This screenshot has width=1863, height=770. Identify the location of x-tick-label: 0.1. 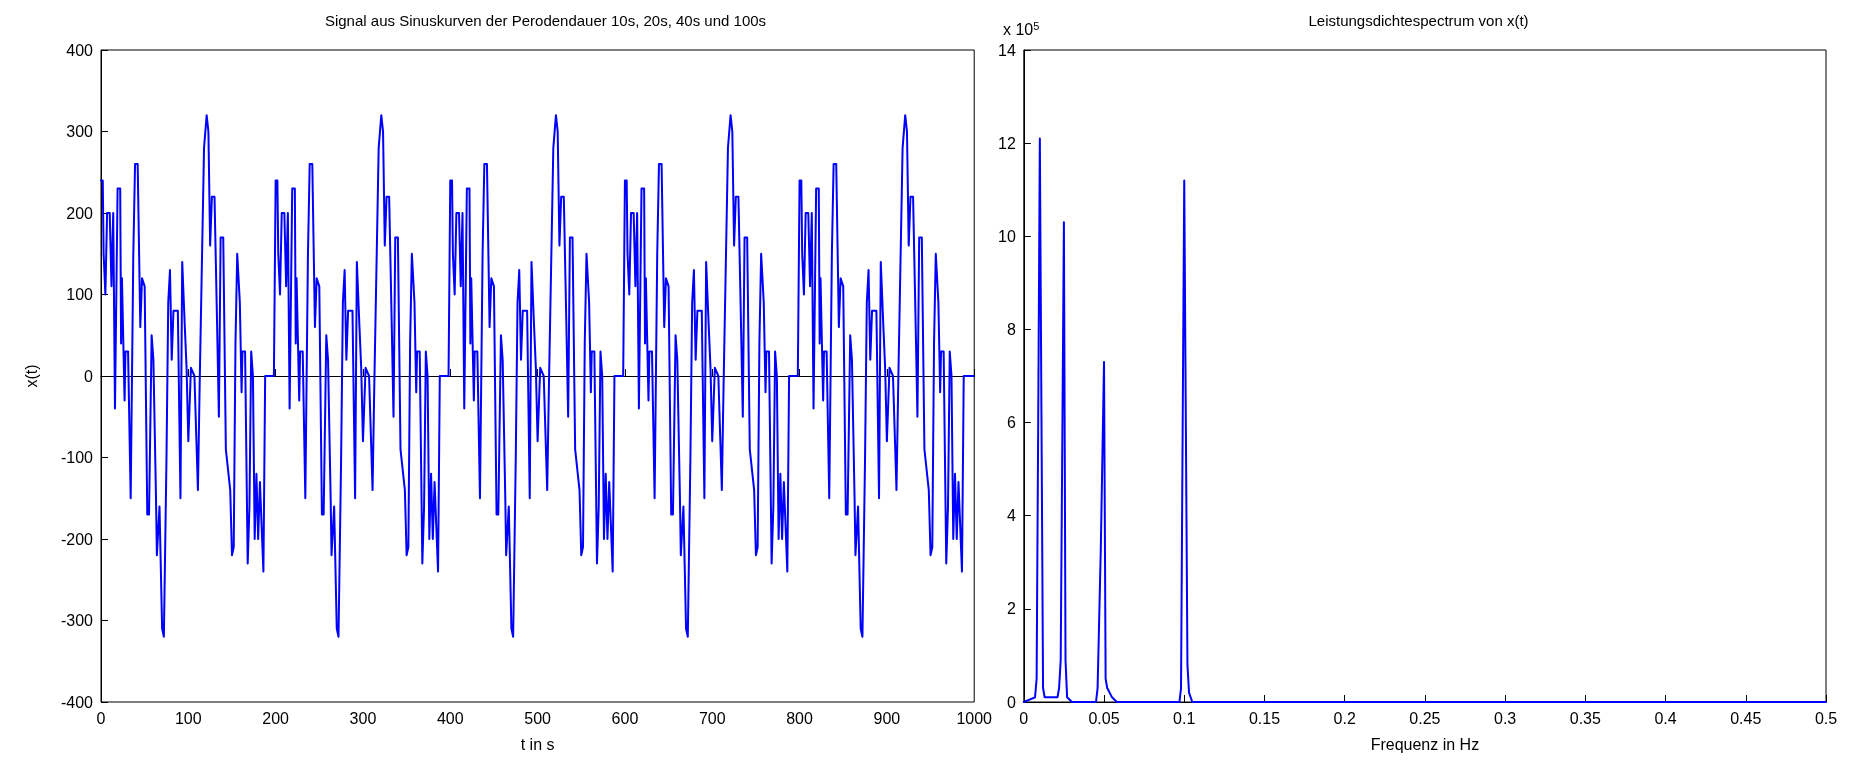
(1184, 718).